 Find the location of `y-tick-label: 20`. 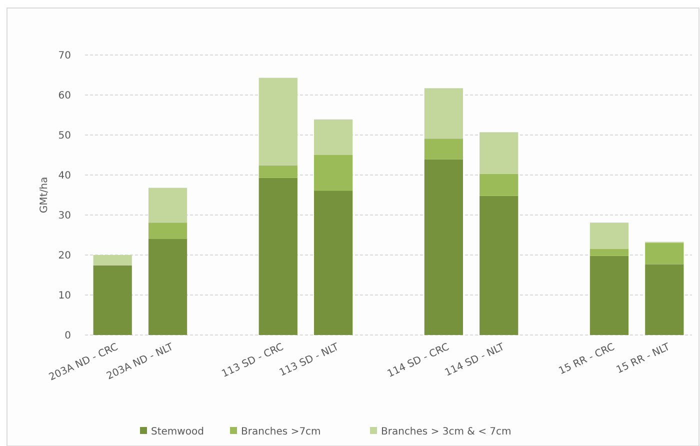

y-tick-label: 20 is located at coordinates (64, 256).